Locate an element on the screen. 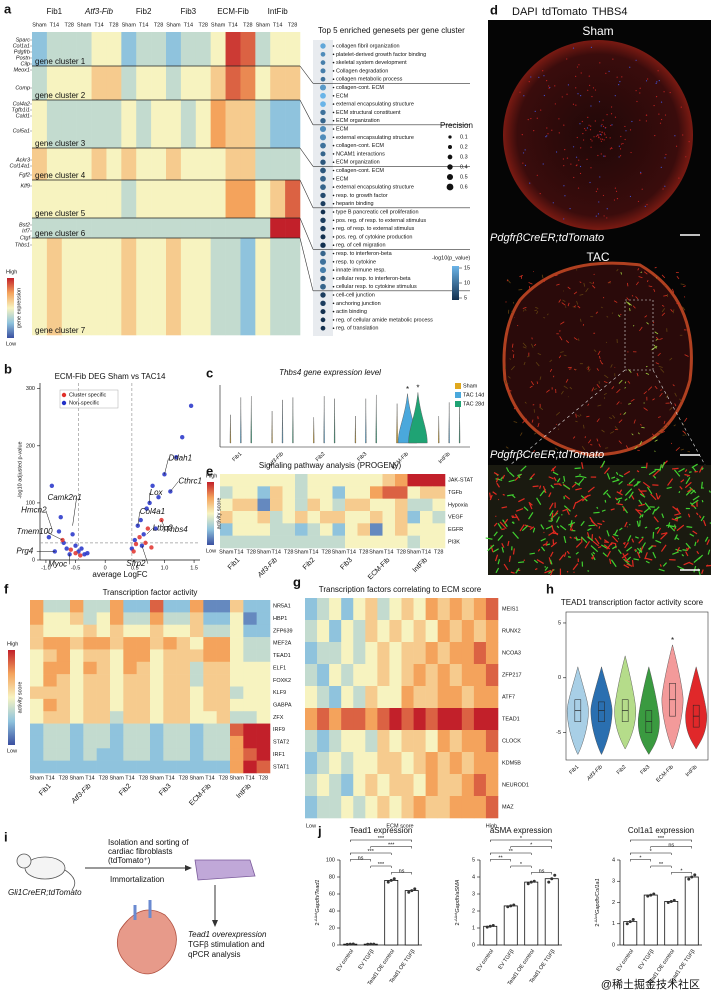  gene-label: Col1a1 is located at coordinates (21, 46).